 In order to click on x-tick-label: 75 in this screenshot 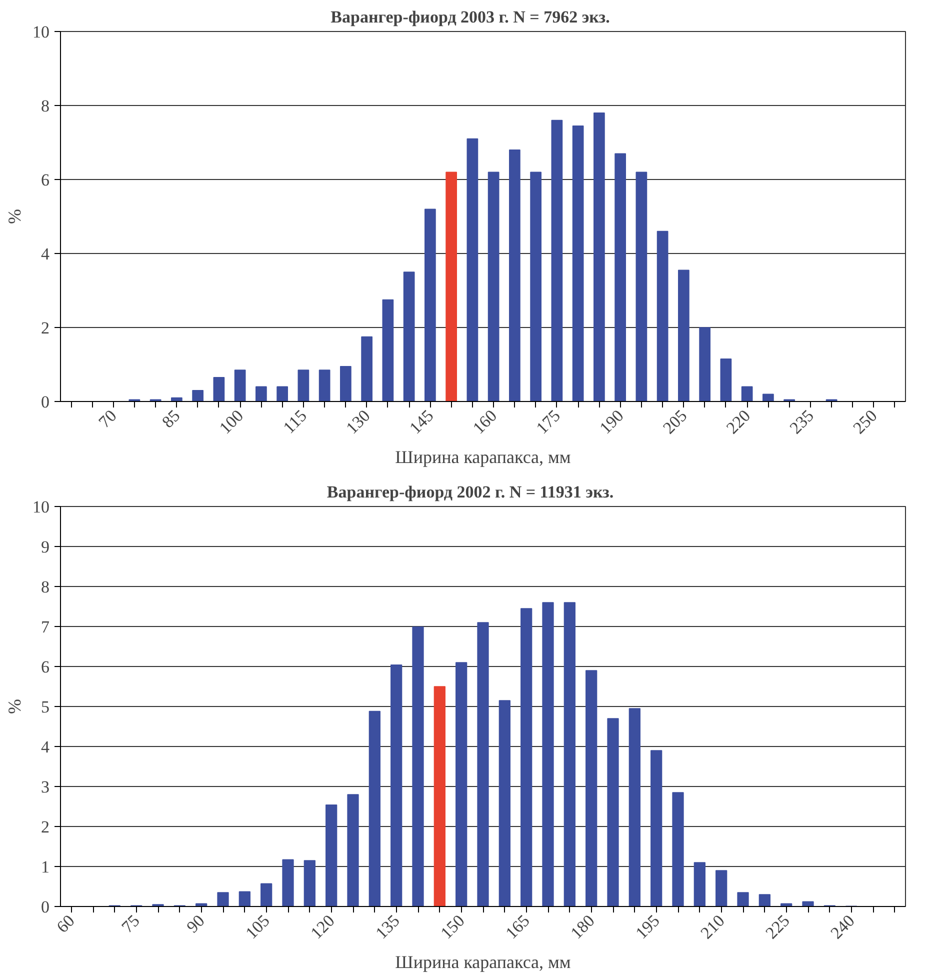, I will do `click(131, 924)`.